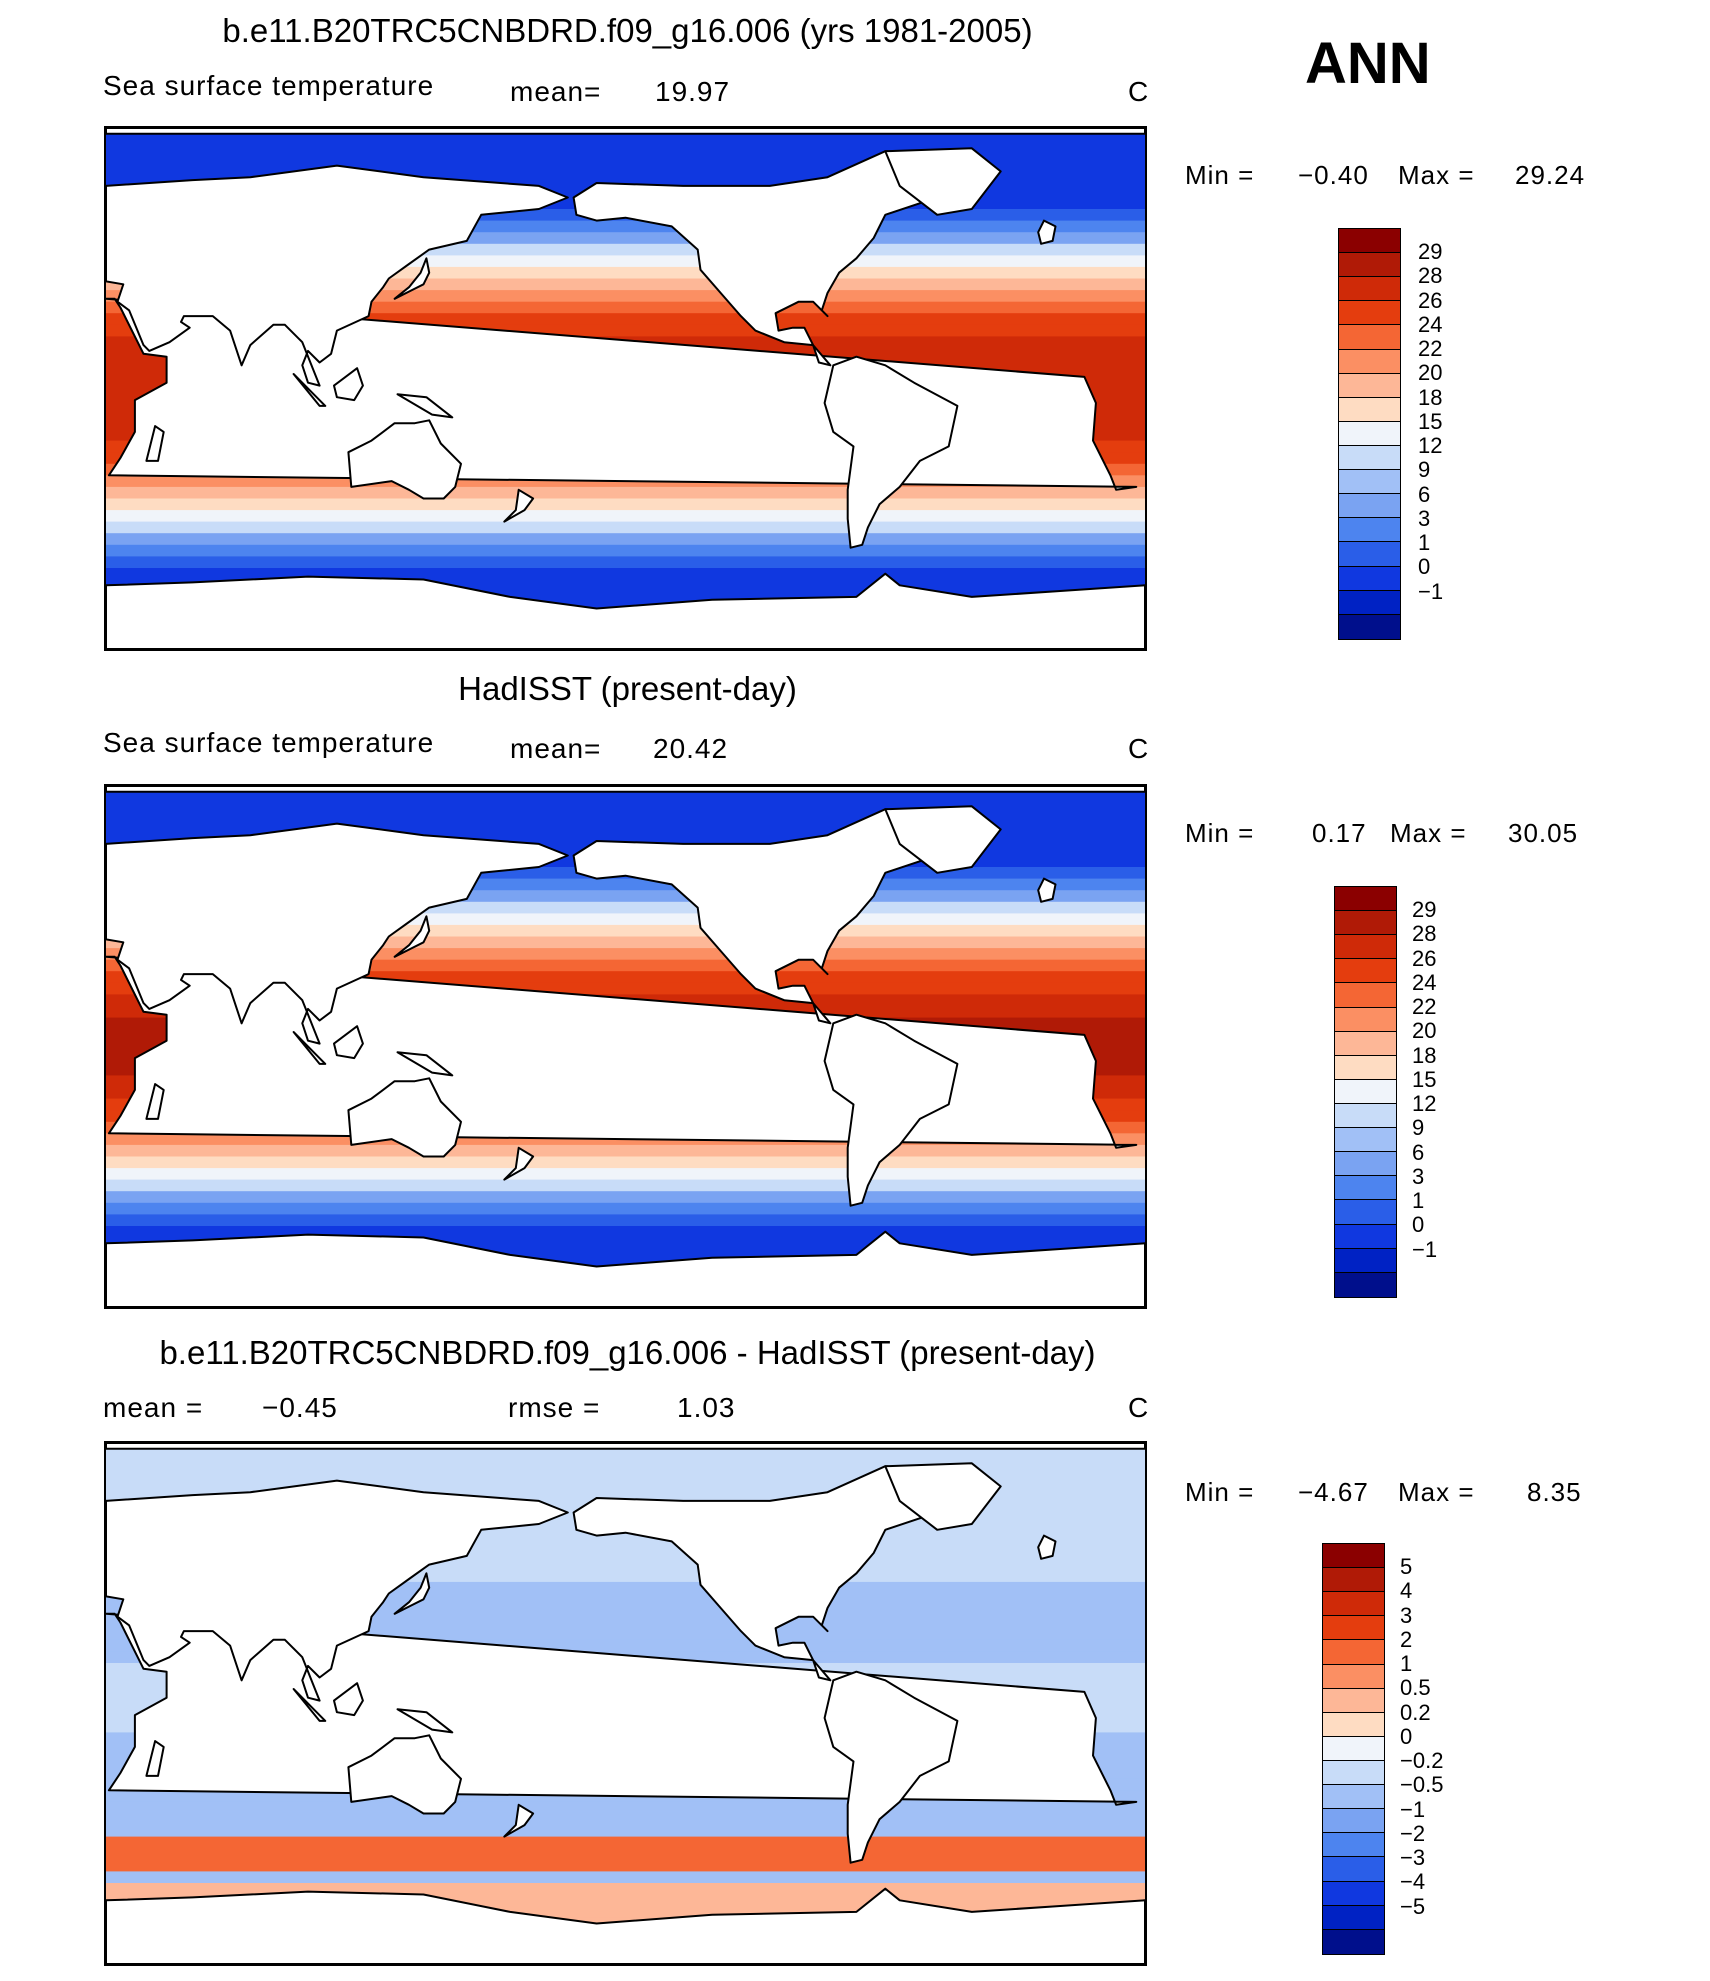 The image size is (1710, 1981). Describe the element at coordinates (1365, 1092) in the screenshot. I see `panel-2-colorbar` at that location.